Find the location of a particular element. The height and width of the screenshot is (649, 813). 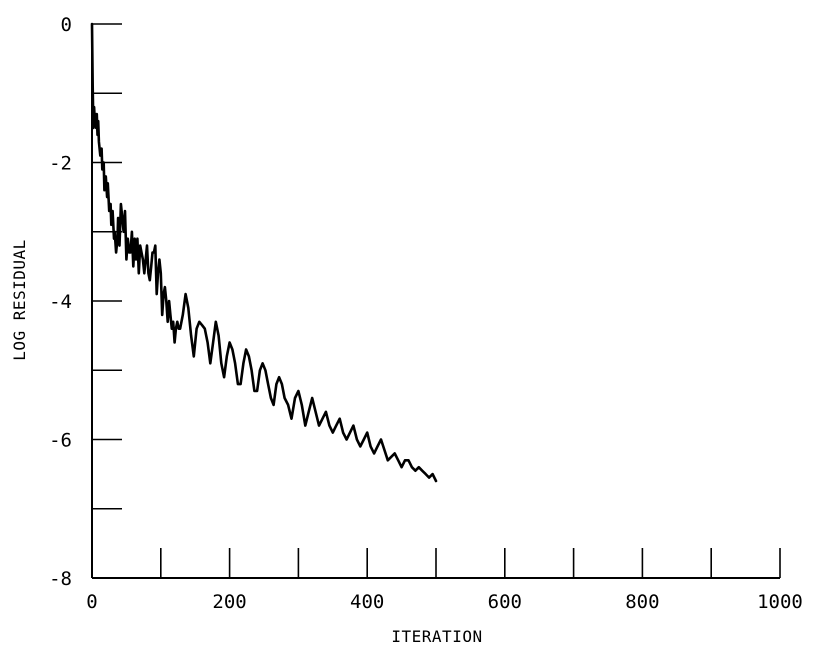

y-tick-label: -6 is located at coordinates (60, 441).